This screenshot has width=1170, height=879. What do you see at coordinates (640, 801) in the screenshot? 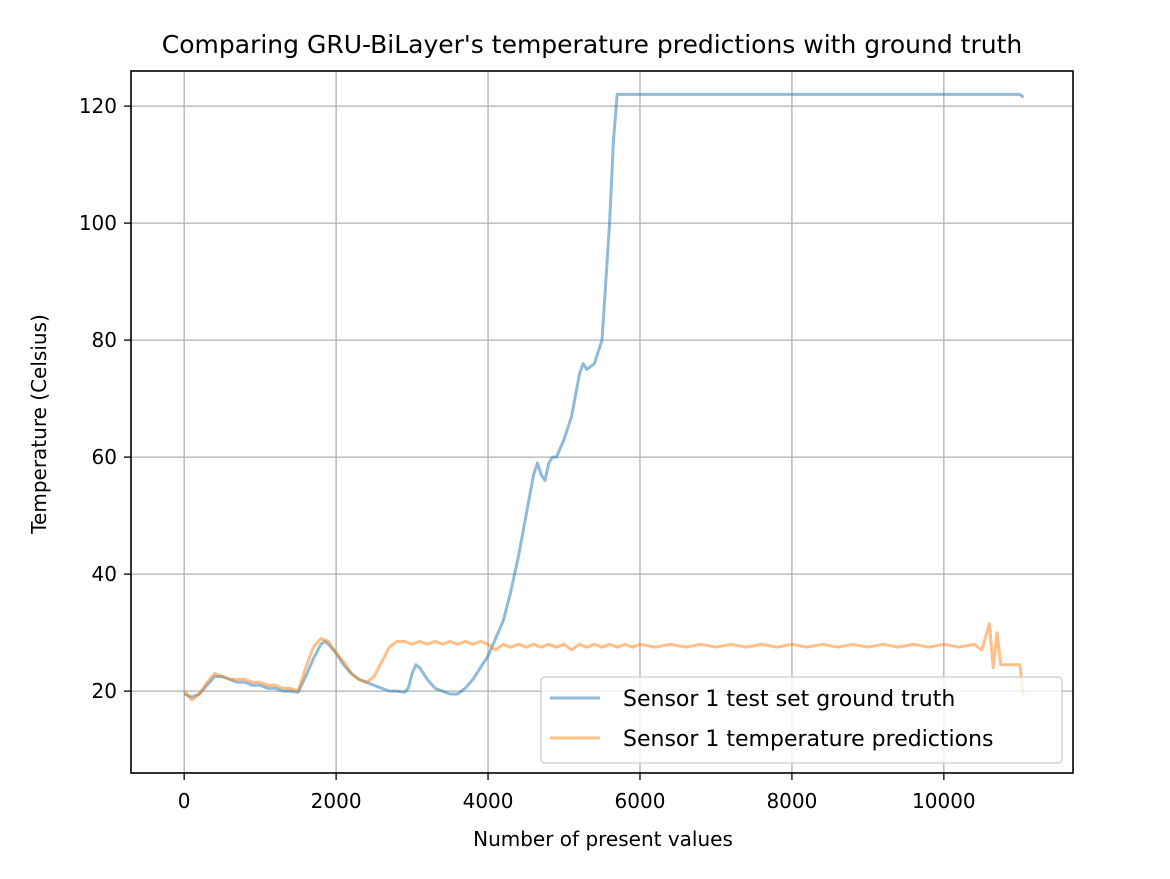
I see `x-tick-label: 6000` at bounding box center [640, 801].